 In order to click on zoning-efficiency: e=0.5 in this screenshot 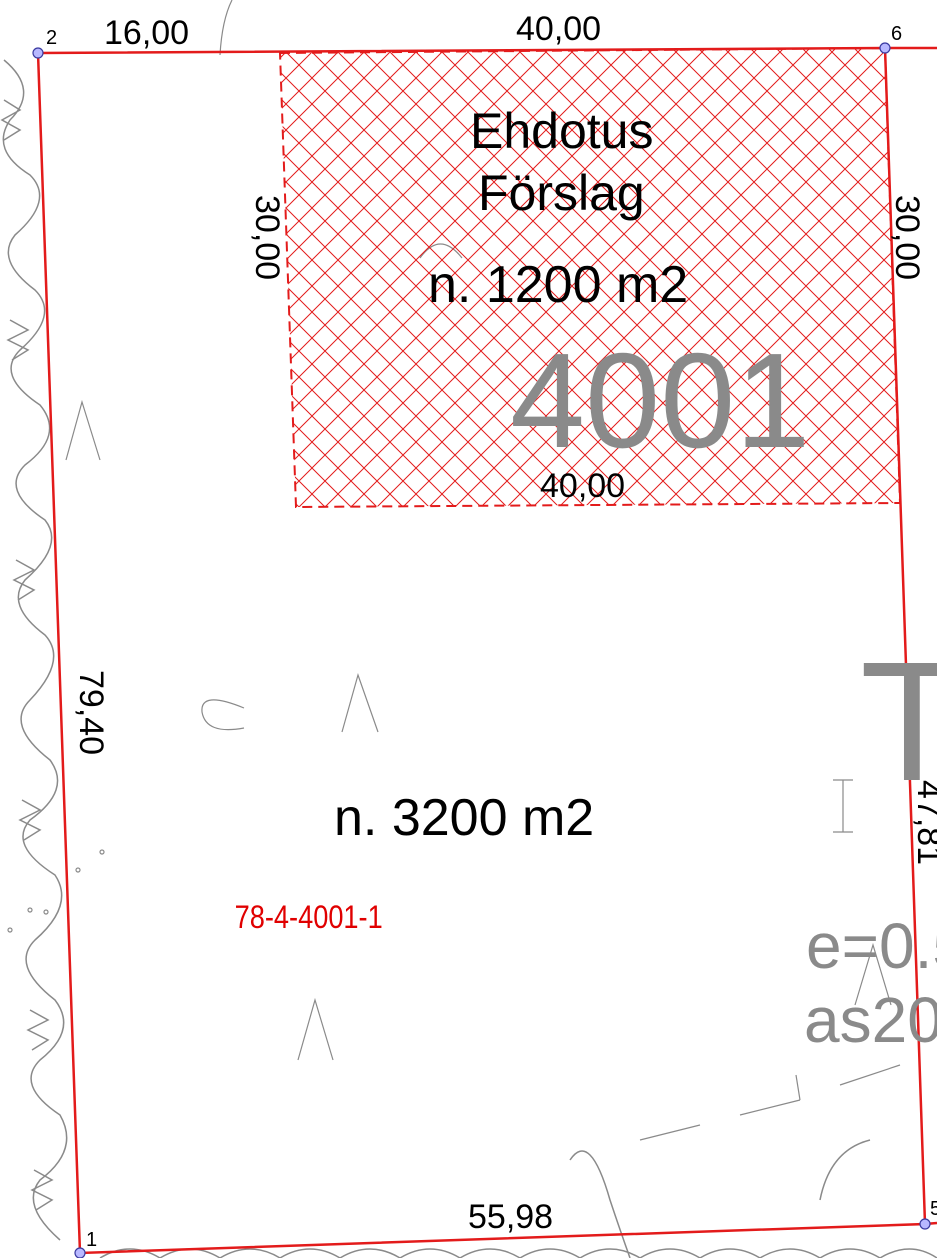, I will do `click(871, 946)`.